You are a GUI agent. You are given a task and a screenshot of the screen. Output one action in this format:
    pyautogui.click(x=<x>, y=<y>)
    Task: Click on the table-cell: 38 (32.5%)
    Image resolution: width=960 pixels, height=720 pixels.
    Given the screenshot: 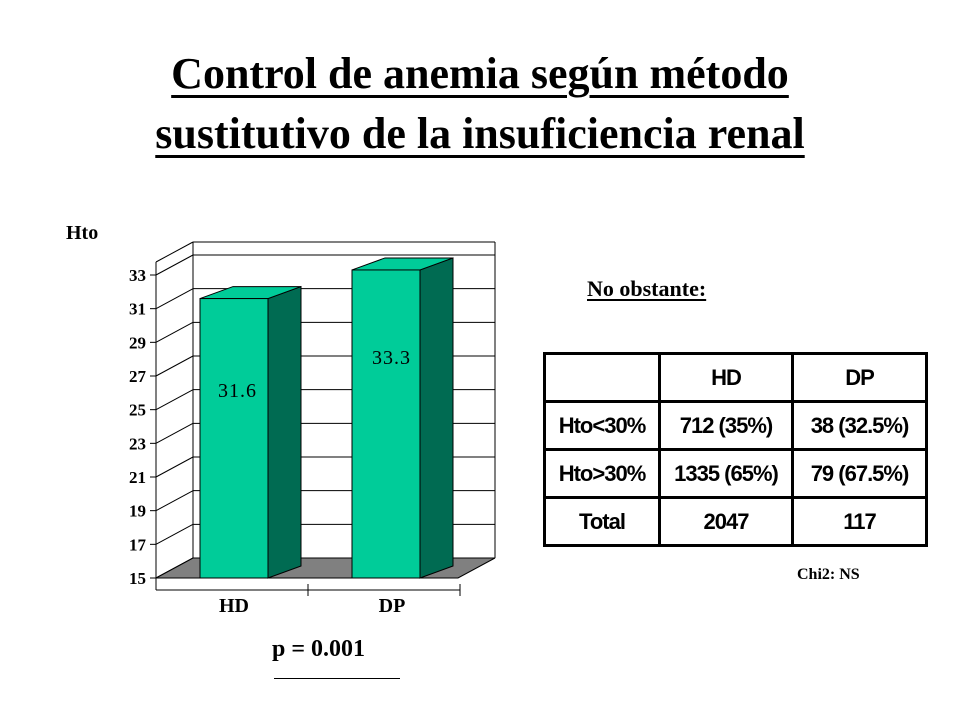 What is the action you would take?
    pyautogui.click(x=859, y=425)
    